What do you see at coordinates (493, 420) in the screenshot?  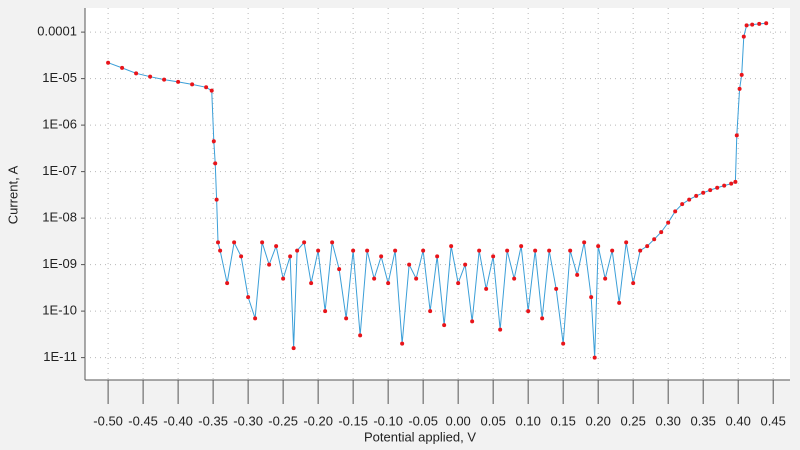 I see `x-tick-label: 0.05` at bounding box center [493, 420].